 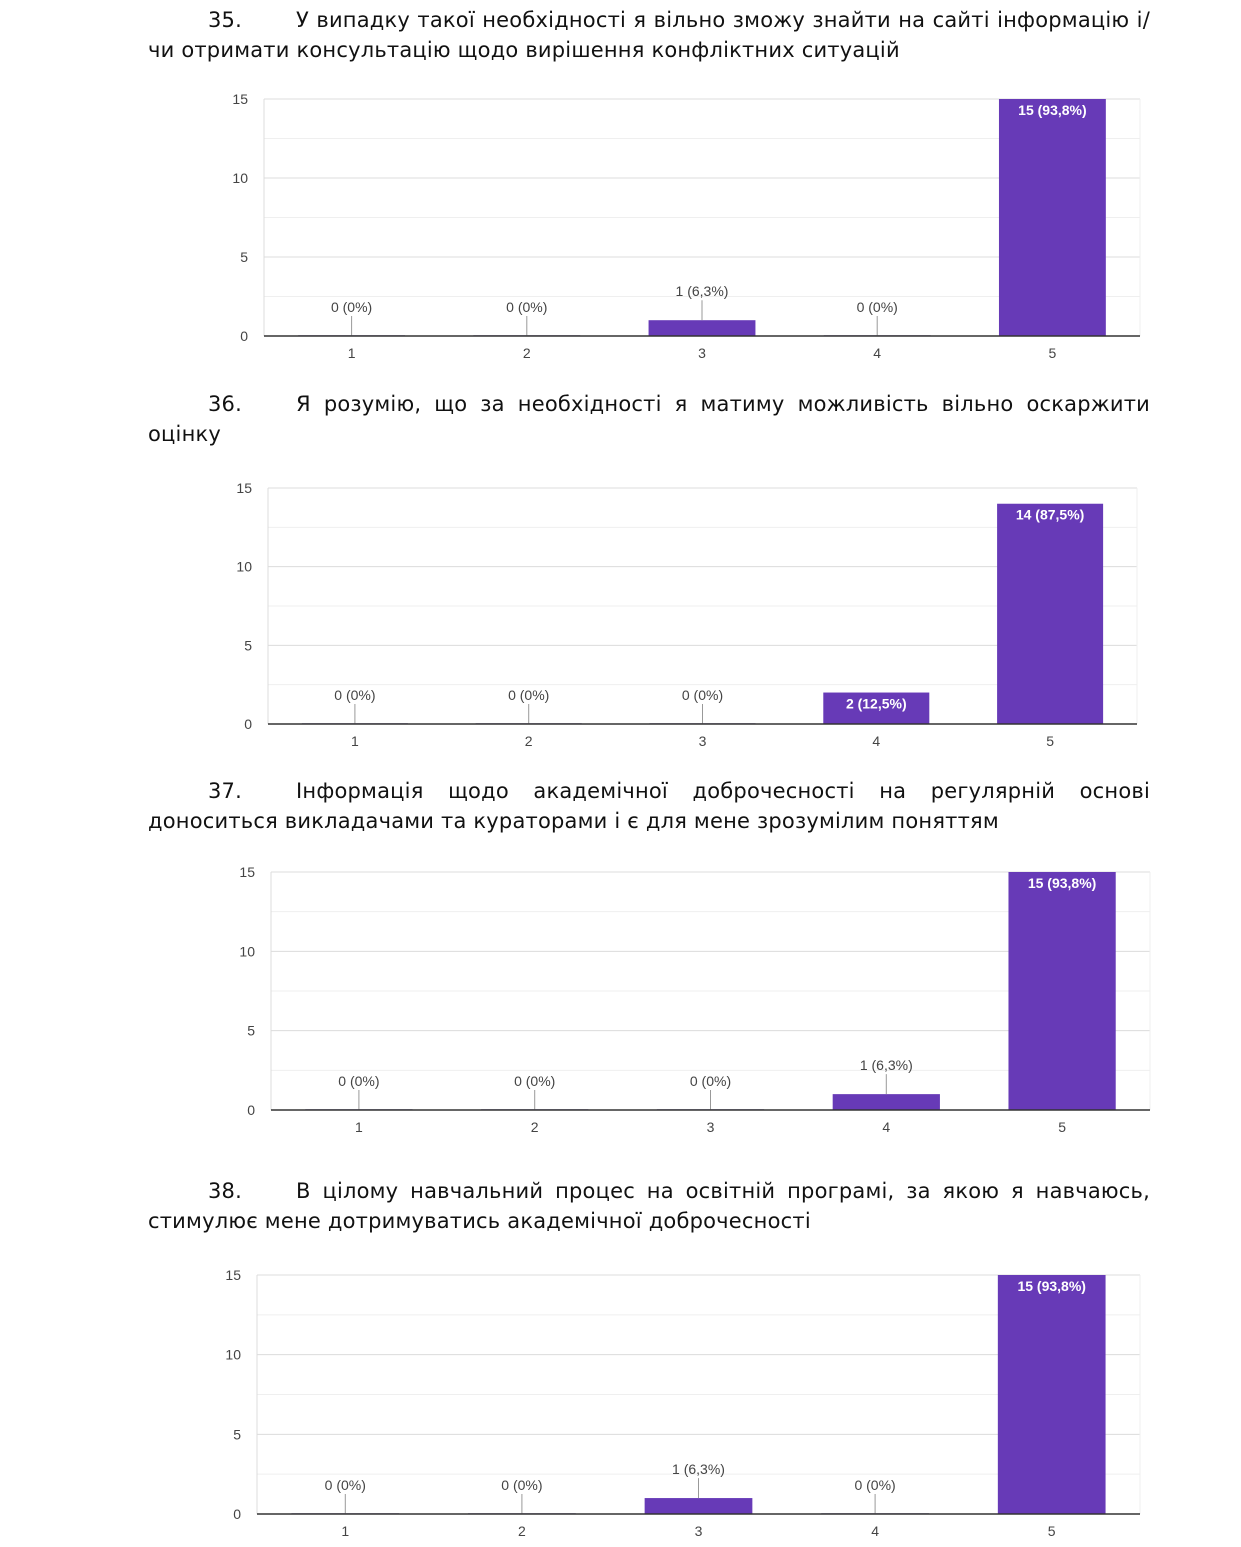 I want to click on data-label: 14 (87,5%), so click(x=1050, y=515).